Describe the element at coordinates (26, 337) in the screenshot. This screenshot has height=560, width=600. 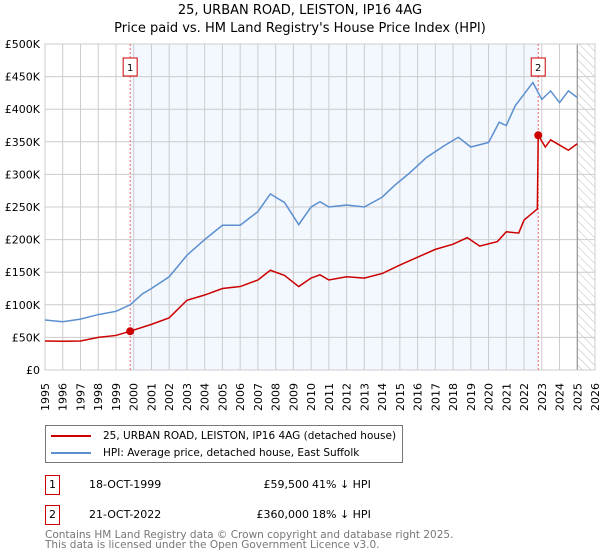
I see `y-tick-label: £50K` at that location.